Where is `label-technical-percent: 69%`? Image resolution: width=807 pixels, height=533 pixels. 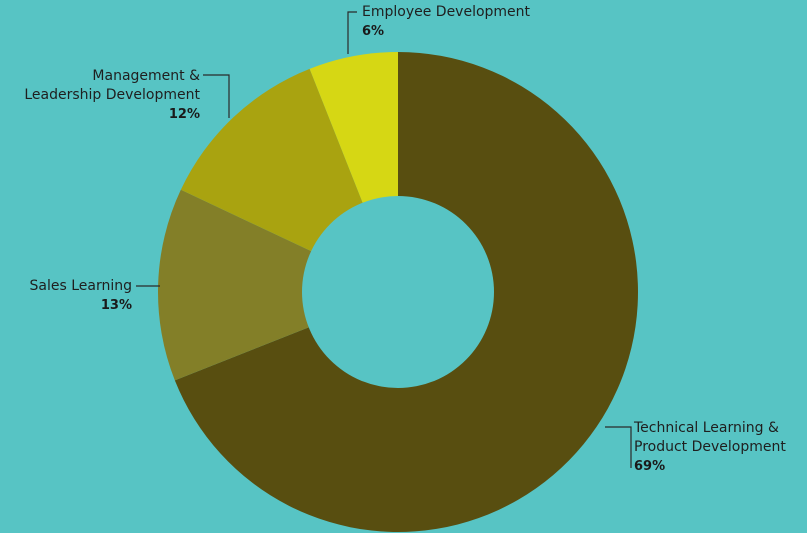
label-technical-percent: 69% is located at coordinates (650, 466).